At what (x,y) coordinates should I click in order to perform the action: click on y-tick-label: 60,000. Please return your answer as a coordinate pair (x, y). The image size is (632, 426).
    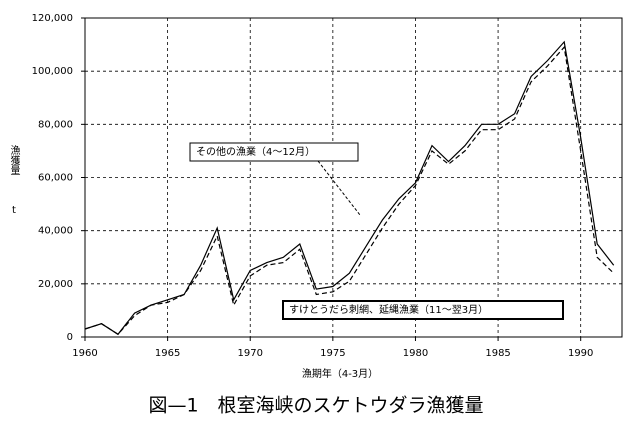
    Looking at the image, I should click on (55, 178).